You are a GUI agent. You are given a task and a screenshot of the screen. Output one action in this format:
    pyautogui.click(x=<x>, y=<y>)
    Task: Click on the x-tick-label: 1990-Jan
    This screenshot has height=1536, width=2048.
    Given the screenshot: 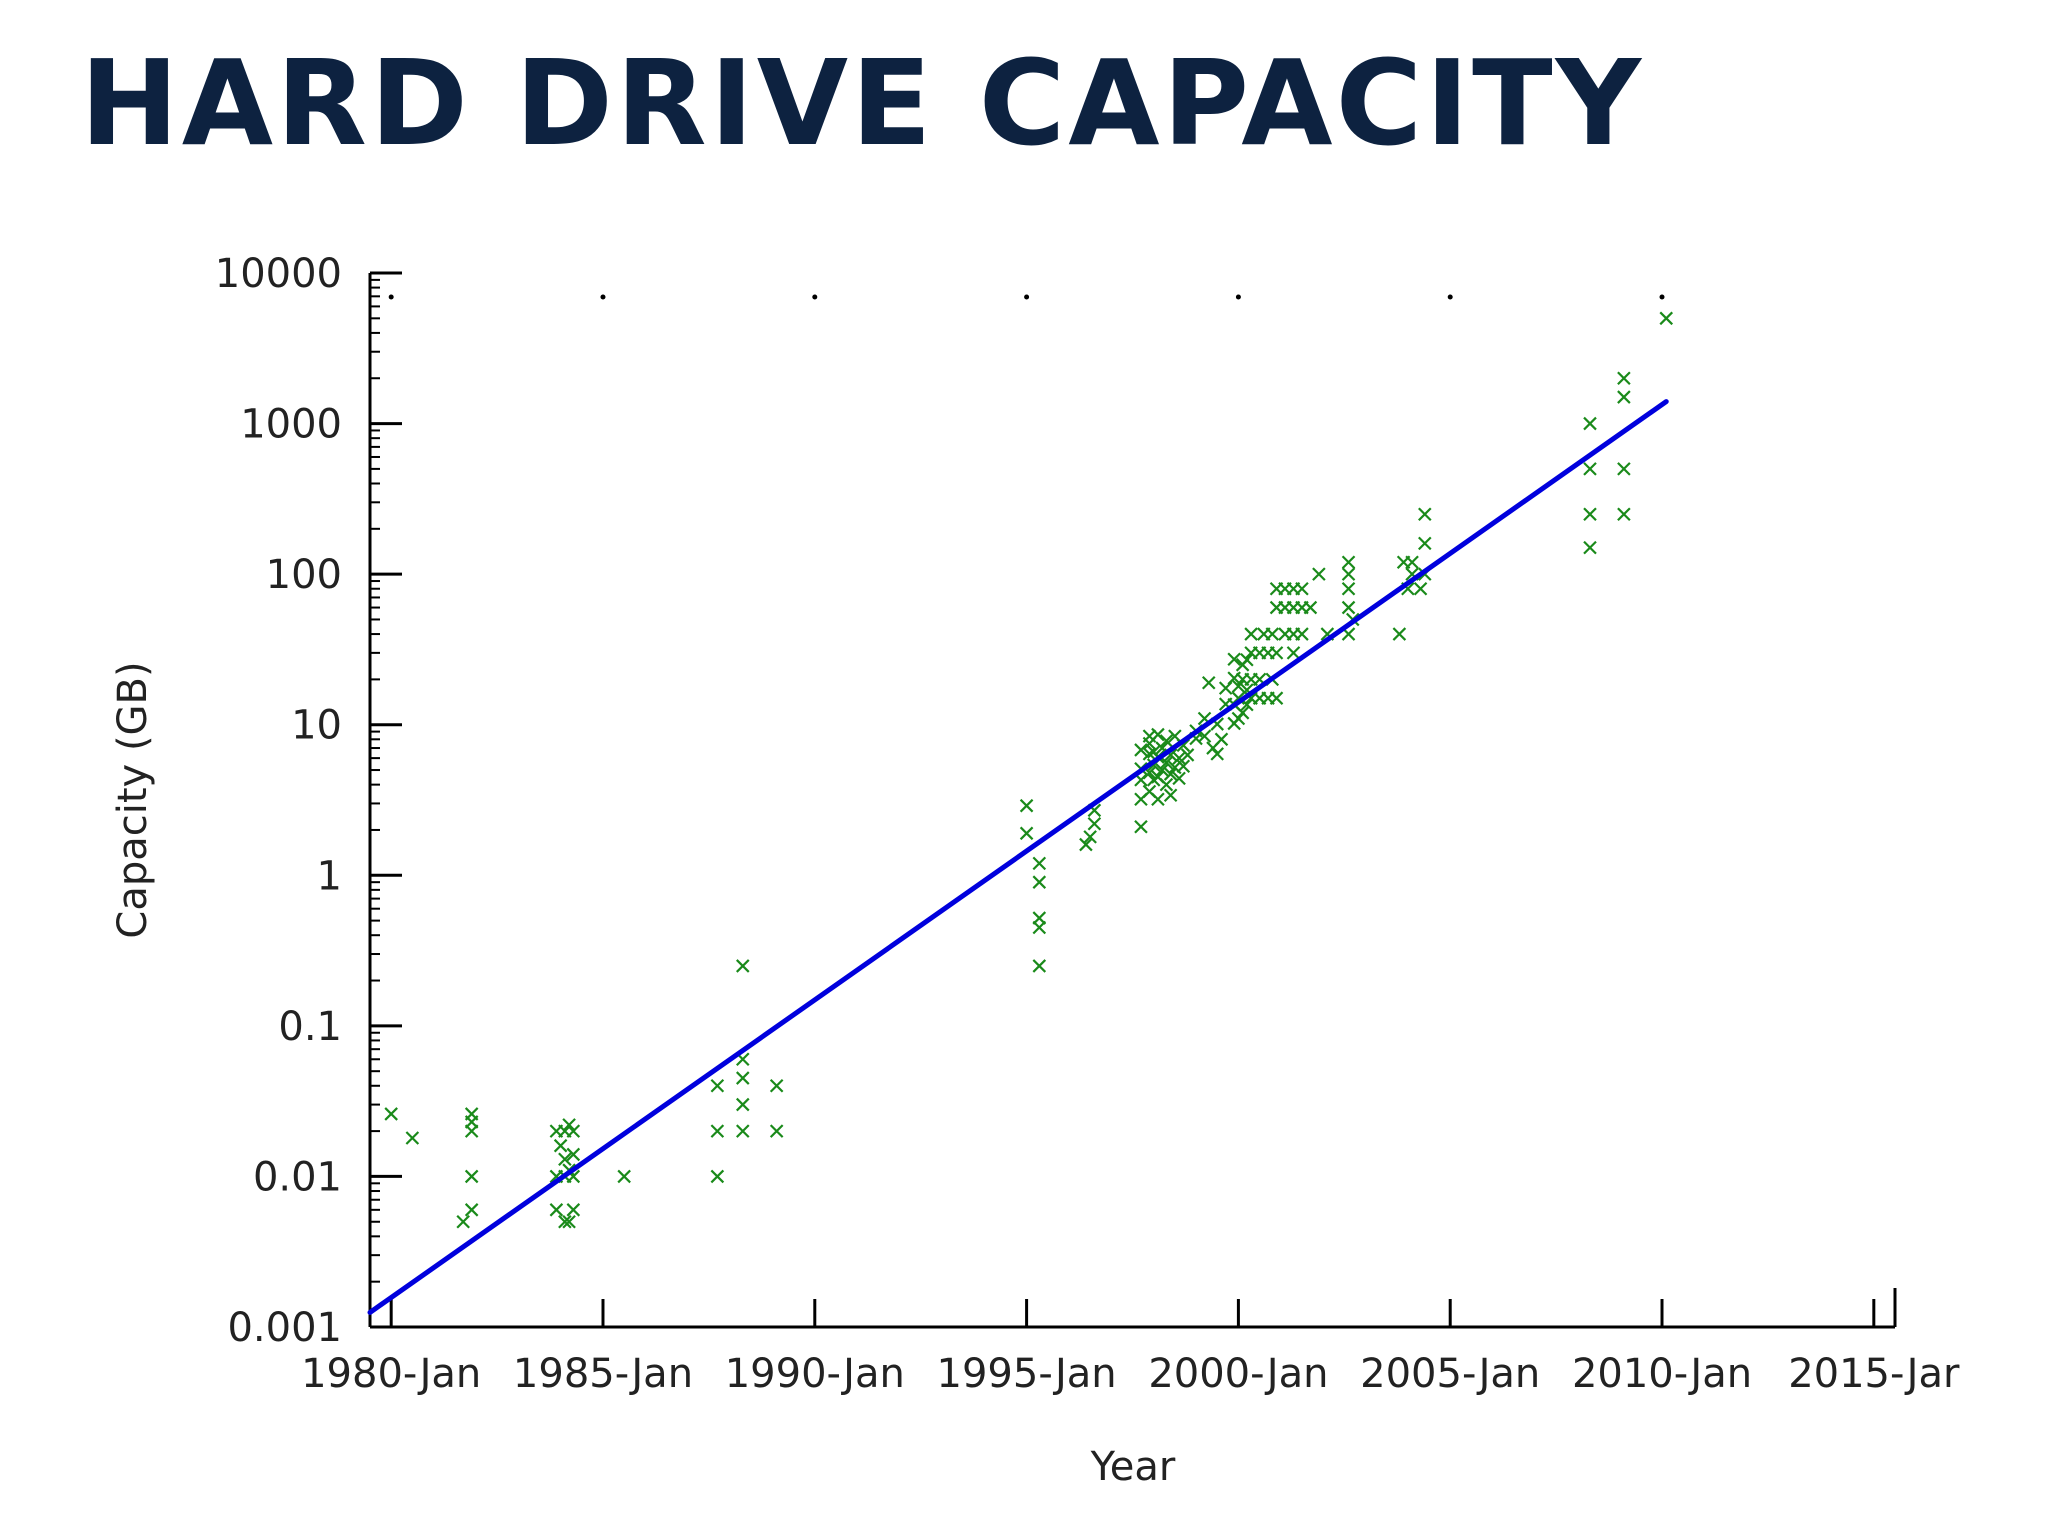 What is the action you would take?
    pyautogui.click(x=815, y=1374)
    